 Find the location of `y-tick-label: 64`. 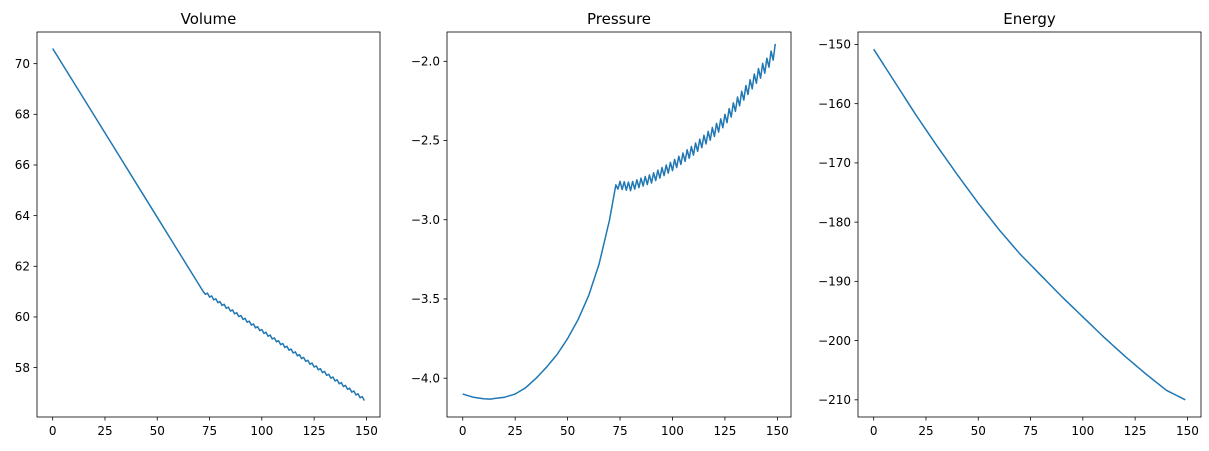

y-tick-label: 64 is located at coordinates (22, 216).